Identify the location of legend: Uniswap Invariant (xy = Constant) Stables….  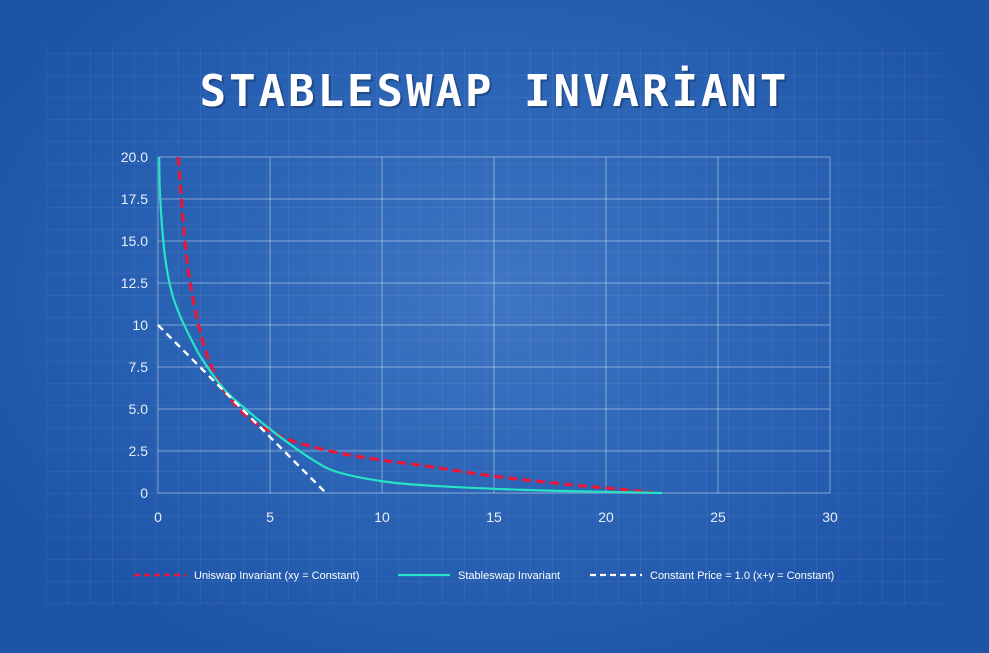
(484, 576).